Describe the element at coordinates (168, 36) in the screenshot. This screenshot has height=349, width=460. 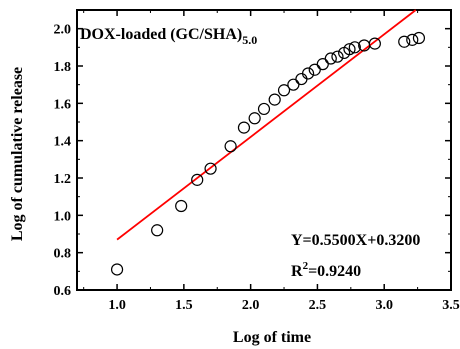
I see `chart-title: DOX-loaded (GC/SHA)5.0` at that location.